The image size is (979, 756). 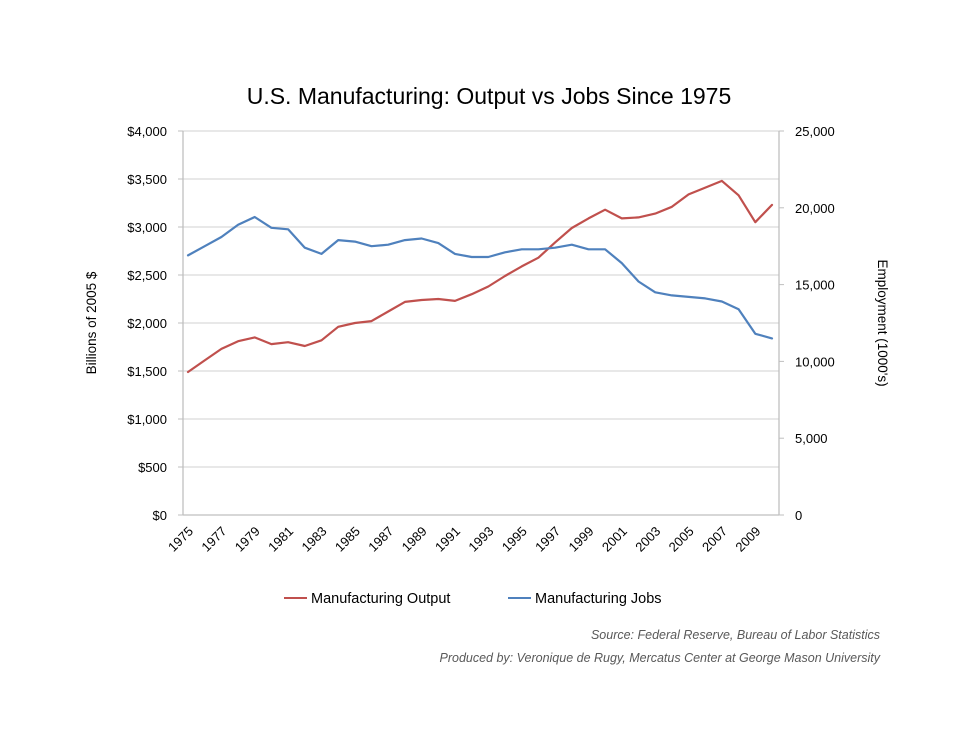 What do you see at coordinates (152, 467) in the screenshot?
I see `y-tick-label-1: $500` at bounding box center [152, 467].